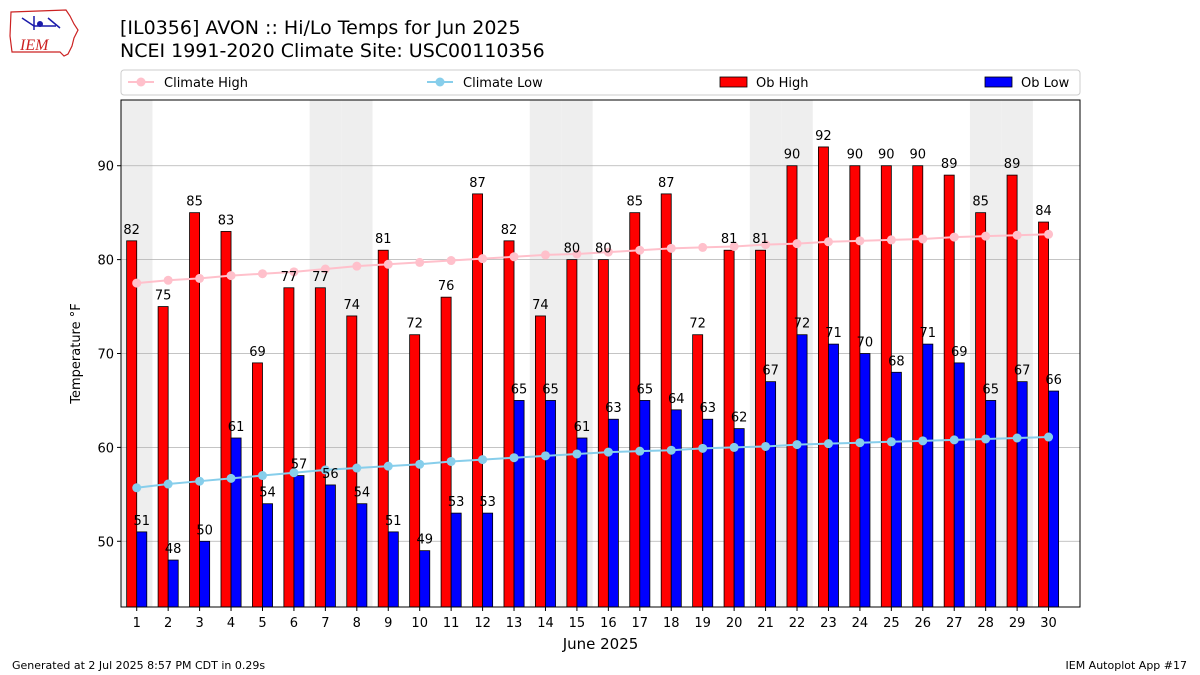  What do you see at coordinates (1043, 211) in the screenshot?
I see `ob-high-label: 84` at bounding box center [1043, 211].